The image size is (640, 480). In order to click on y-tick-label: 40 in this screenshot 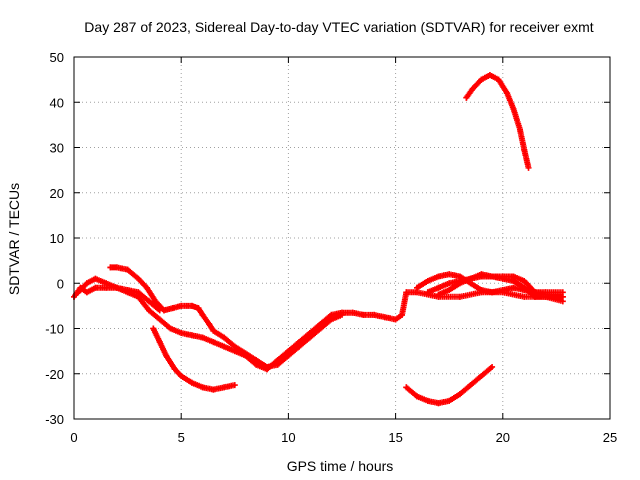, I will do `click(57, 102)`.